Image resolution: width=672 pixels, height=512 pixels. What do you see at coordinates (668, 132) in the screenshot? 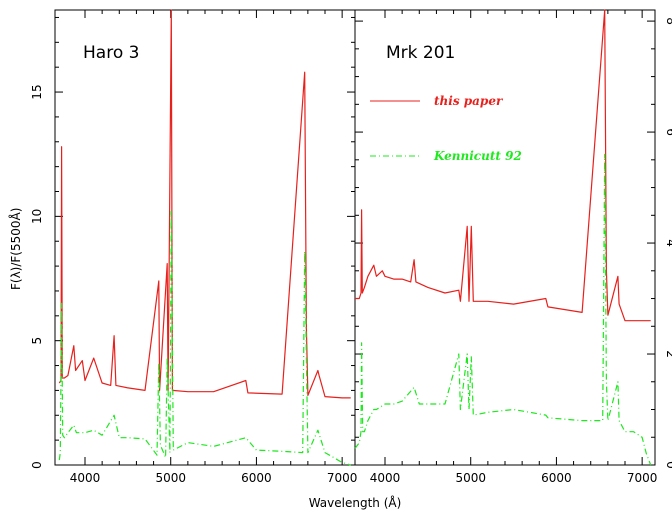
I see `y-tick-label-right: 6` at bounding box center [668, 132].